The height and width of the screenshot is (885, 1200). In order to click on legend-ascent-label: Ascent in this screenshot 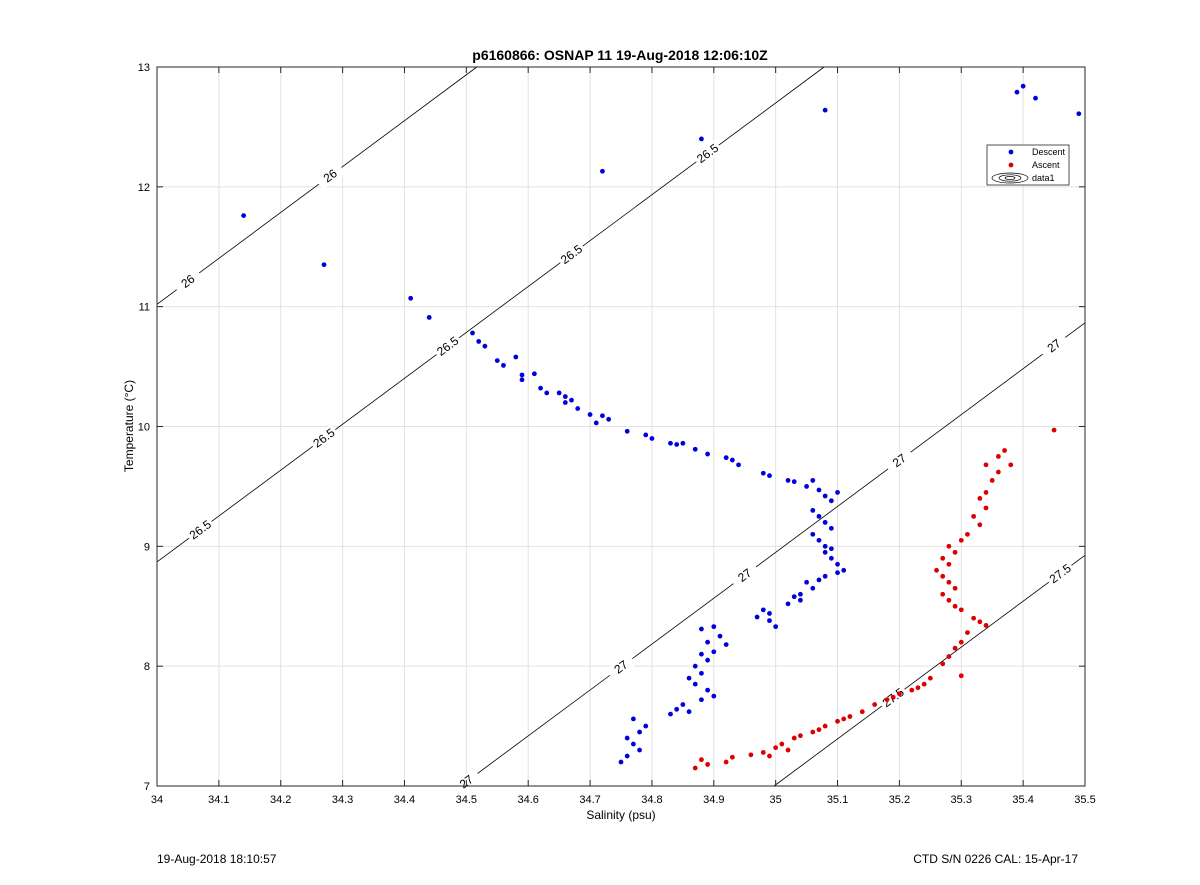, I will do `click(1046, 165)`.